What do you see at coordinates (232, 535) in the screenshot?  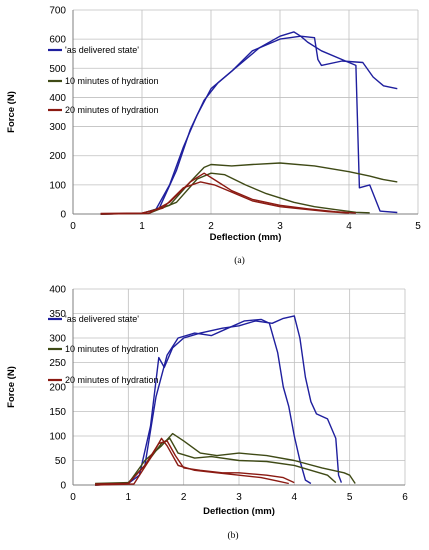 I see `figure-caption: (b)` at bounding box center [232, 535].